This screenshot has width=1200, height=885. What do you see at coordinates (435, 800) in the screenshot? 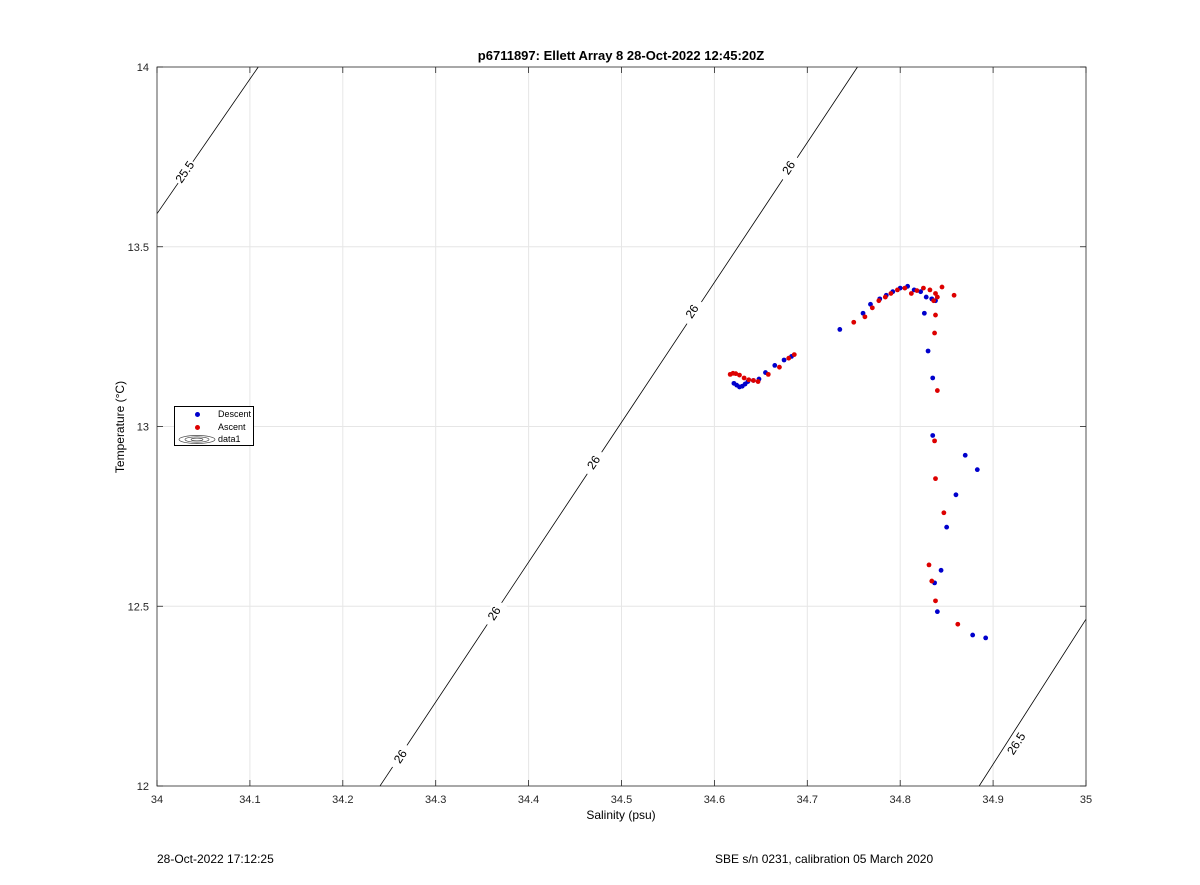
I see `x-tick-label: 34.3` at bounding box center [435, 800].